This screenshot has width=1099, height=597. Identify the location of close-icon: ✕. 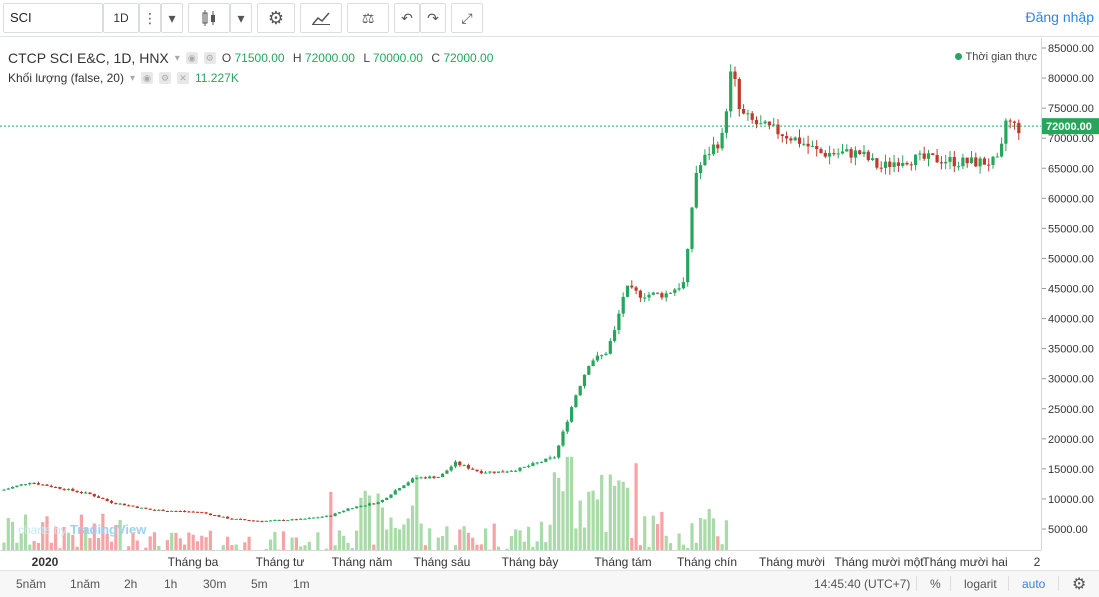
(183, 78).